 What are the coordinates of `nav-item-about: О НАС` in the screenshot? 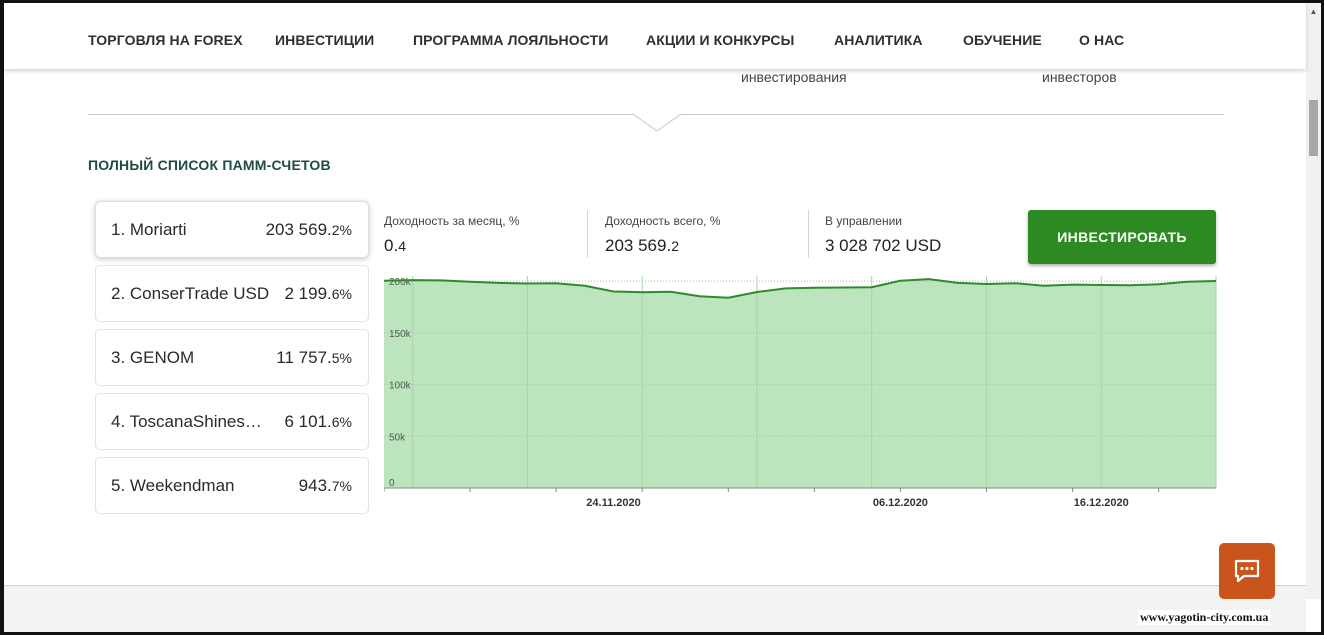 It's located at (1102, 40).